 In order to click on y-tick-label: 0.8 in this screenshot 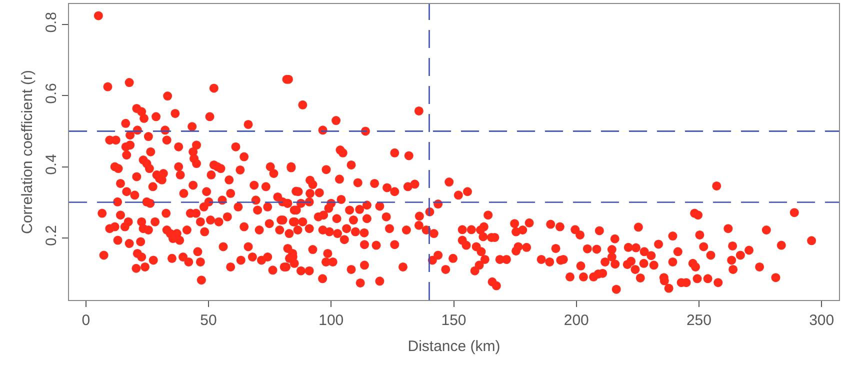, I will do `click(51, 22)`.